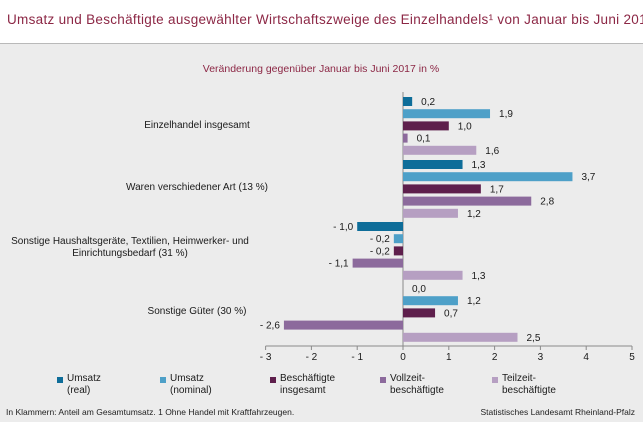  What do you see at coordinates (380, 251) in the screenshot?
I see `data-label-2-2: - 0,2` at bounding box center [380, 251].